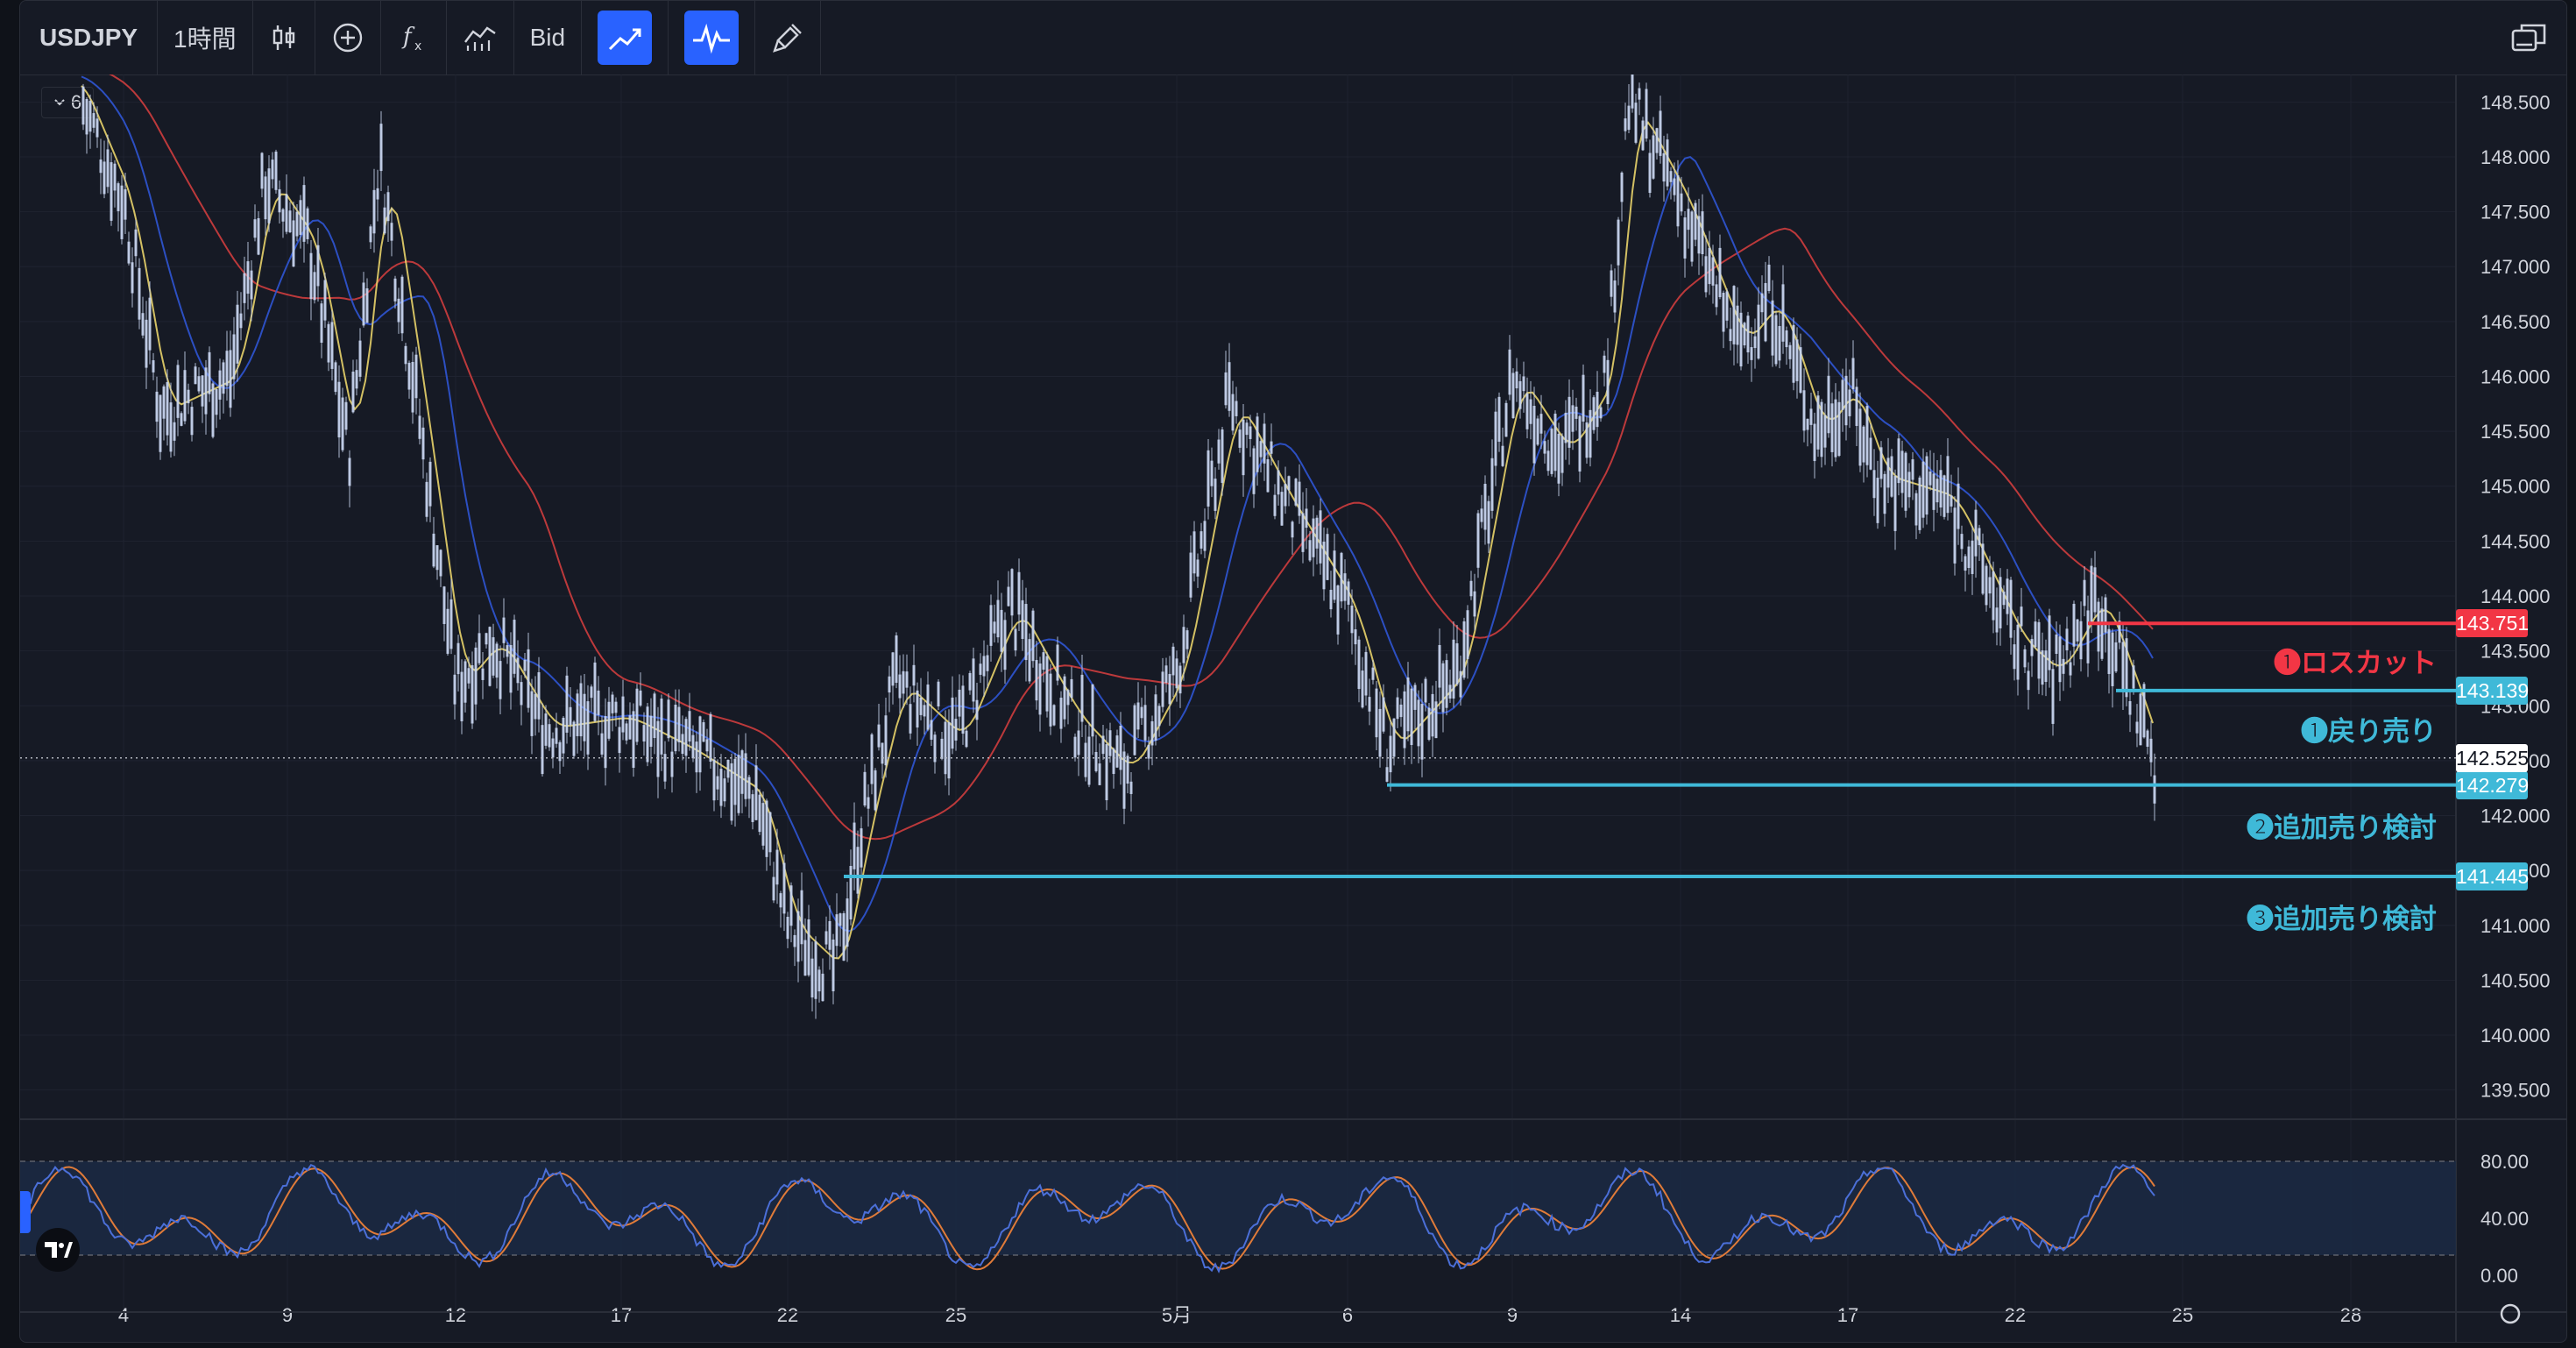  Describe the element at coordinates (2515, 157) in the screenshot. I see `price-axis-label: 148.000` at that location.